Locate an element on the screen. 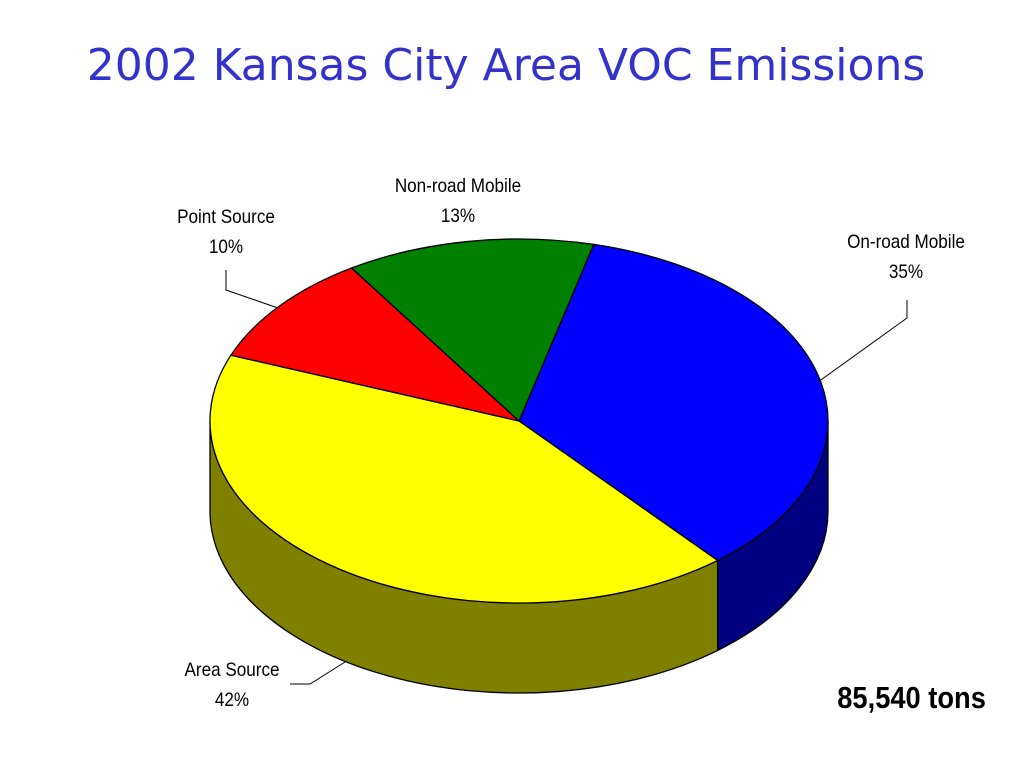  leader-area-source is located at coordinates (318, 673).